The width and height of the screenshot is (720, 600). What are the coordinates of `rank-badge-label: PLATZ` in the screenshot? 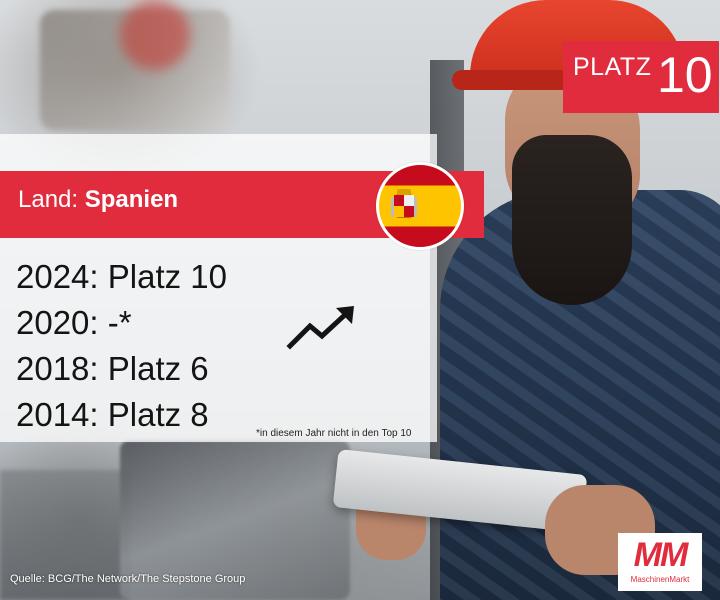 It's located at (612, 67).